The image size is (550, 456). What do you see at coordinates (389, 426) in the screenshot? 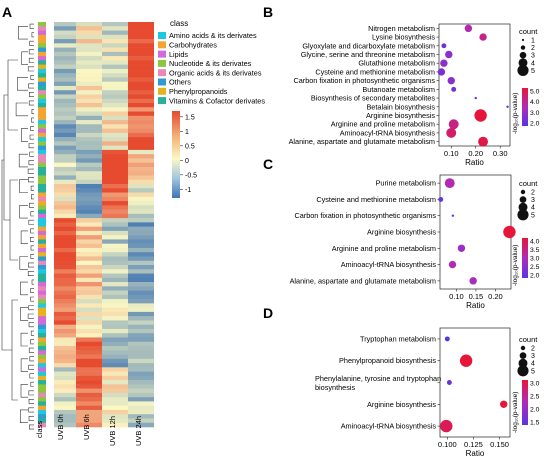
I see `category-label: Aminoacyl-tRNA biosynthesis` at bounding box center [389, 426].